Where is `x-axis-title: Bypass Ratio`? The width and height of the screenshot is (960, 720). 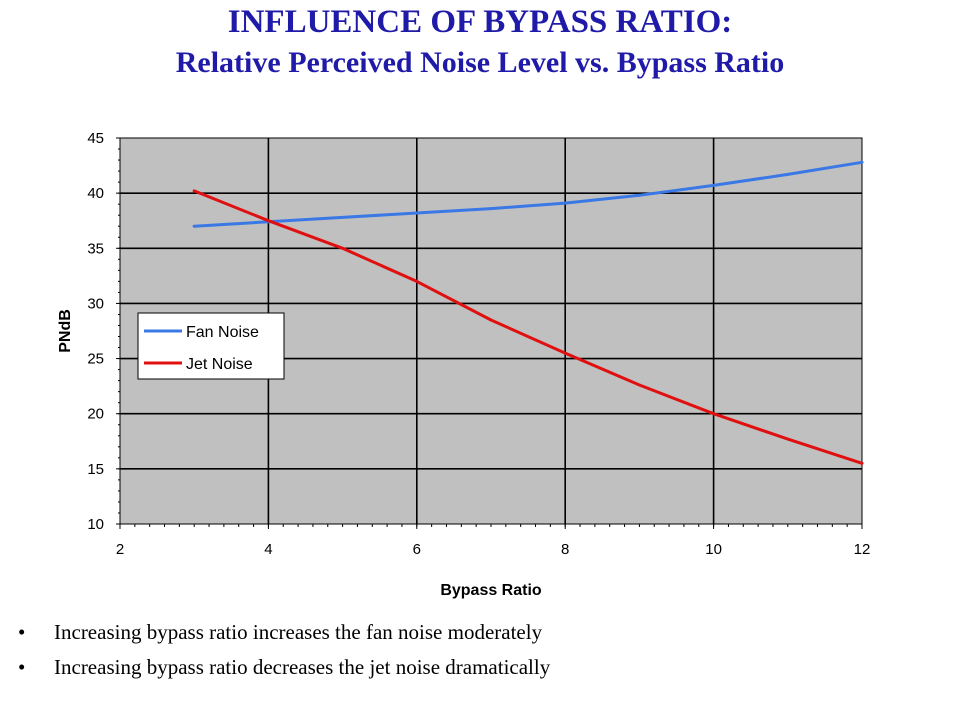 x-axis-title: Bypass Ratio is located at coordinates (491, 590).